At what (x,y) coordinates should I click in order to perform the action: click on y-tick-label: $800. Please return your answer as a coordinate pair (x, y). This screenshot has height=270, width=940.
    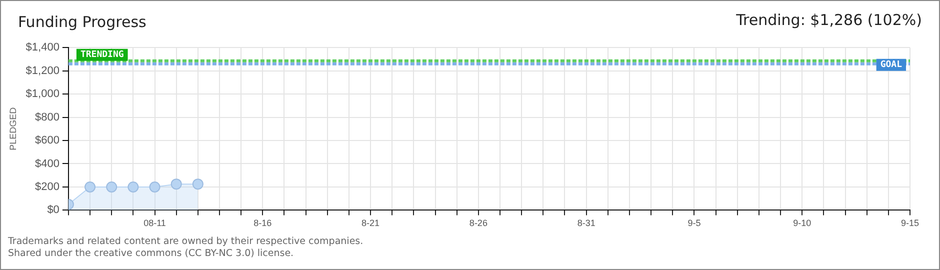
    Looking at the image, I should click on (47, 117).